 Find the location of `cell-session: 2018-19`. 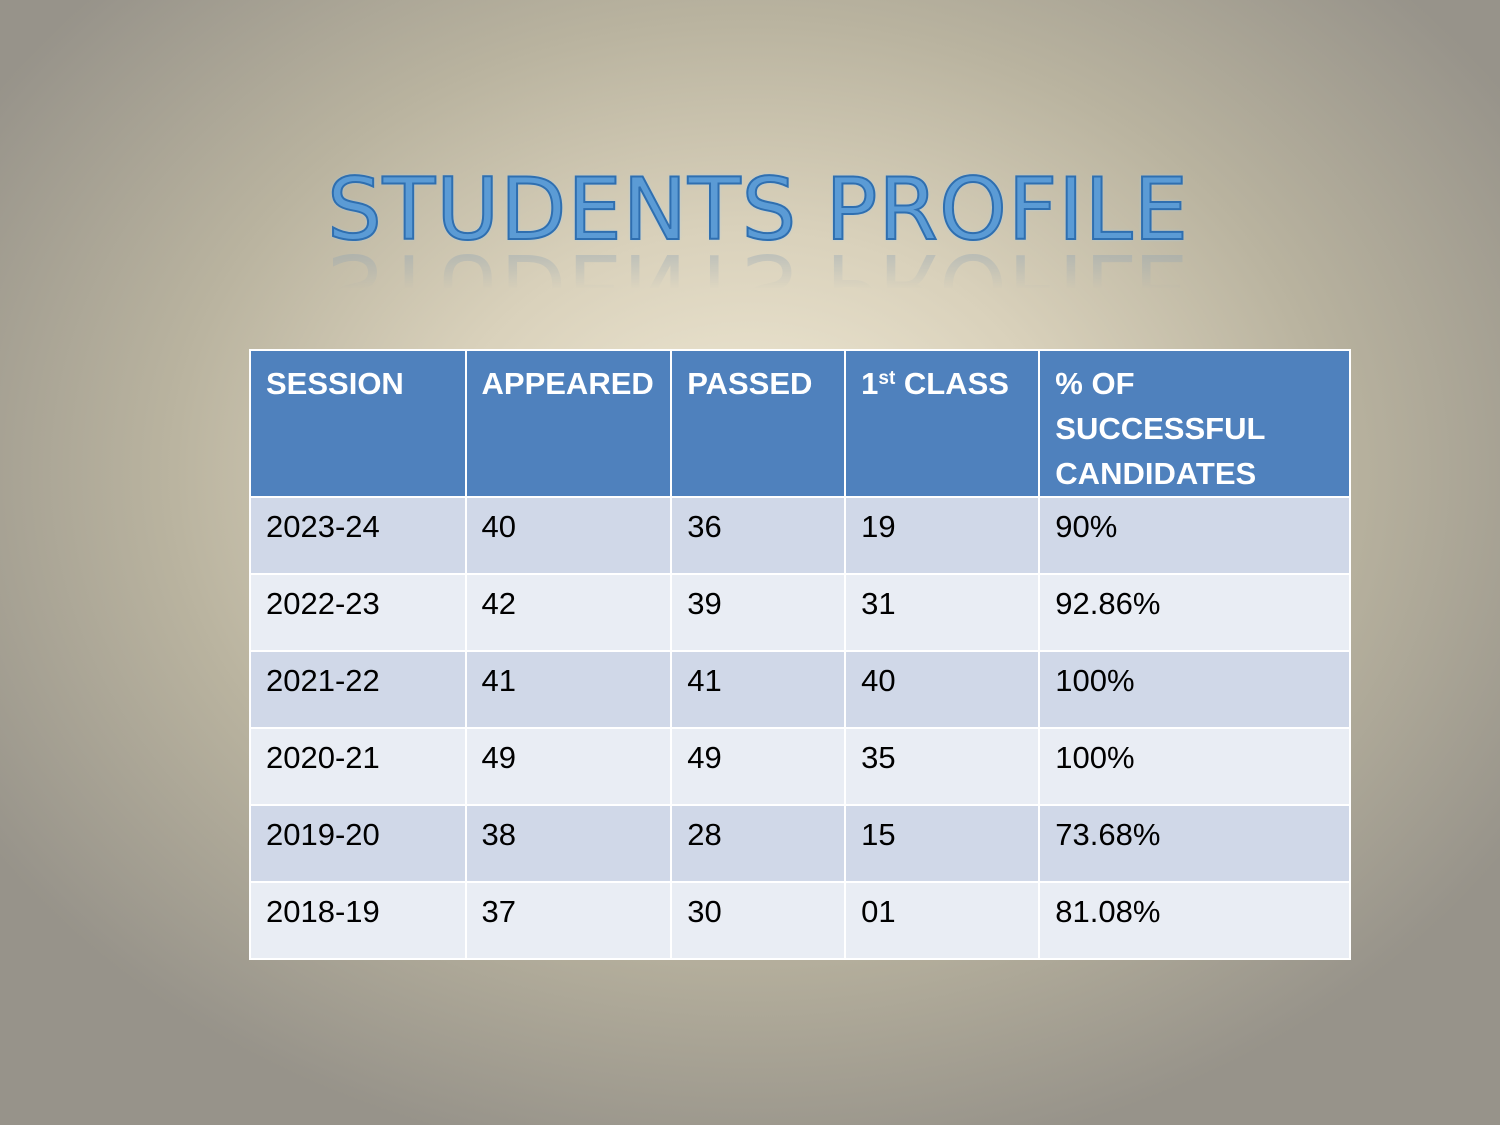

cell-session: 2018-19 is located at coordinates (358, 920).